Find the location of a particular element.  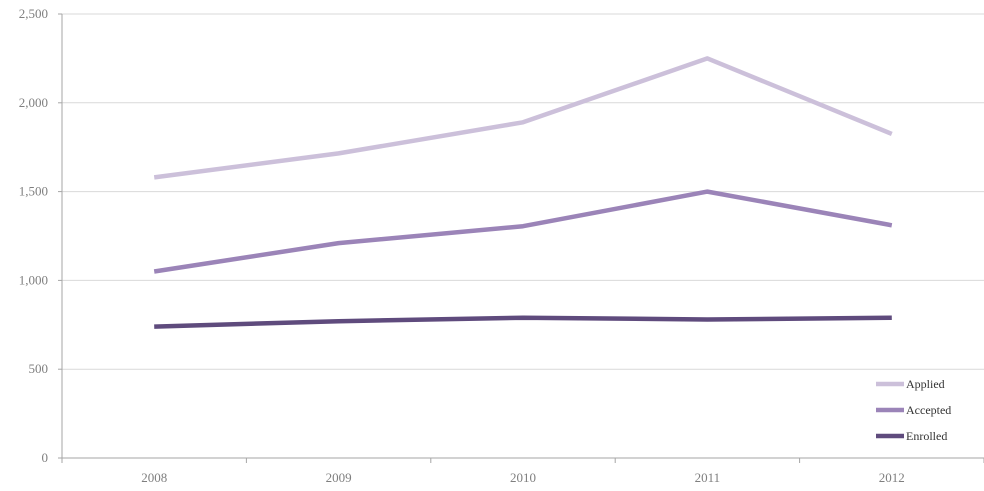

y-tick-label: 0 is located at coordinates (45, 457).